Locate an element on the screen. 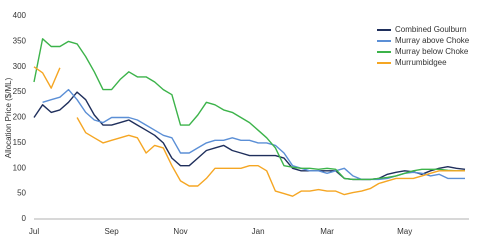 This screenshot has height=244, width=479. y-tick-label: 200 is located at coordinates (20, 117).